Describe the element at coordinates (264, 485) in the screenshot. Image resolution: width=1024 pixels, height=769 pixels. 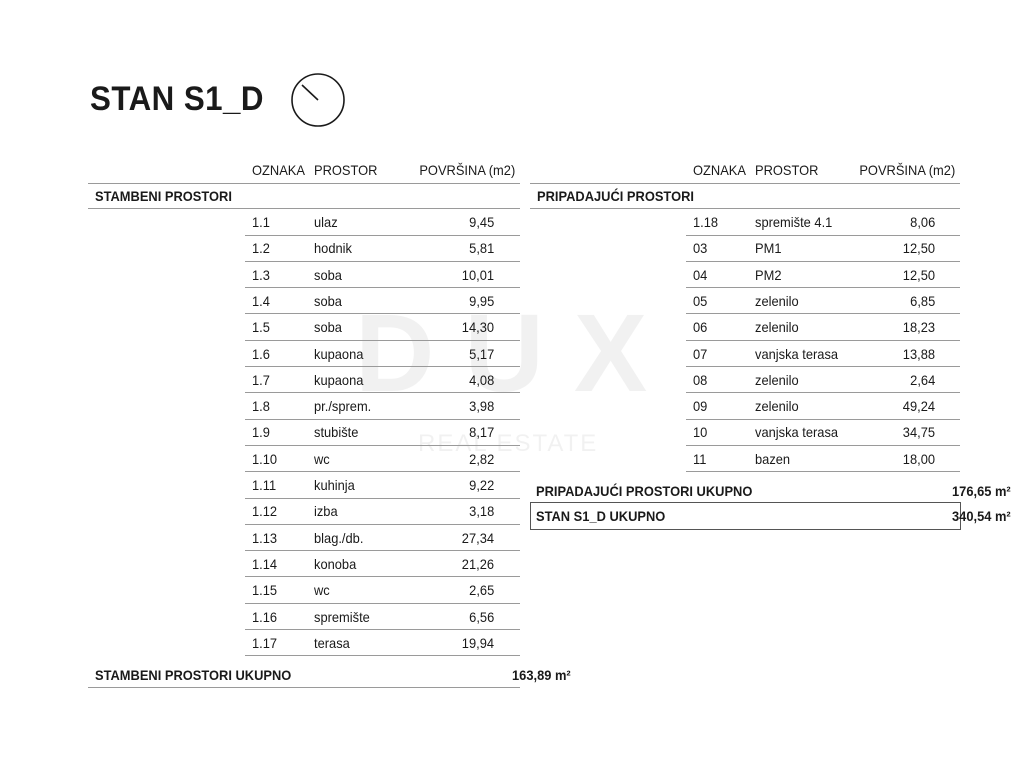
I see `left-row-code: 1.11` at that location.